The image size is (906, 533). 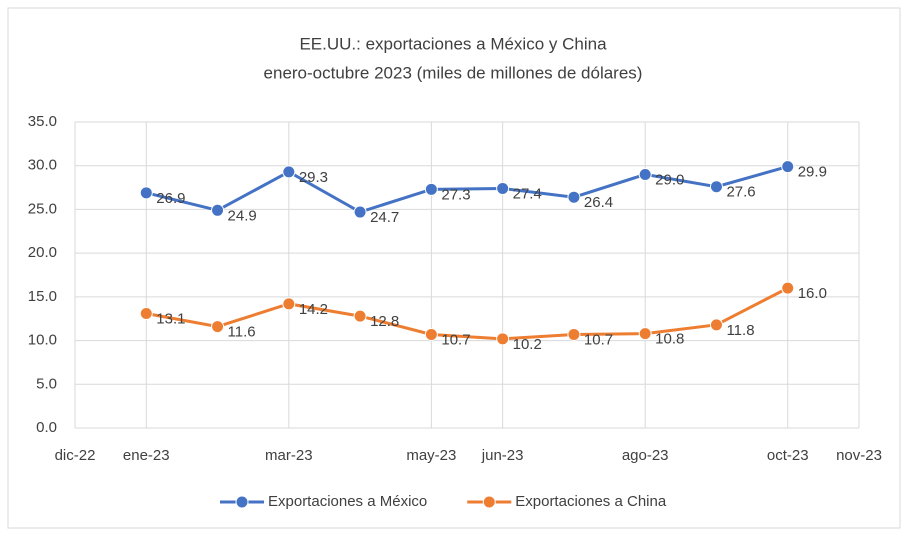 What do you see at coordinates (146, 455) in the screenshot?
I see `x-tick-label: ene-23` at bounding box center [146, 455].